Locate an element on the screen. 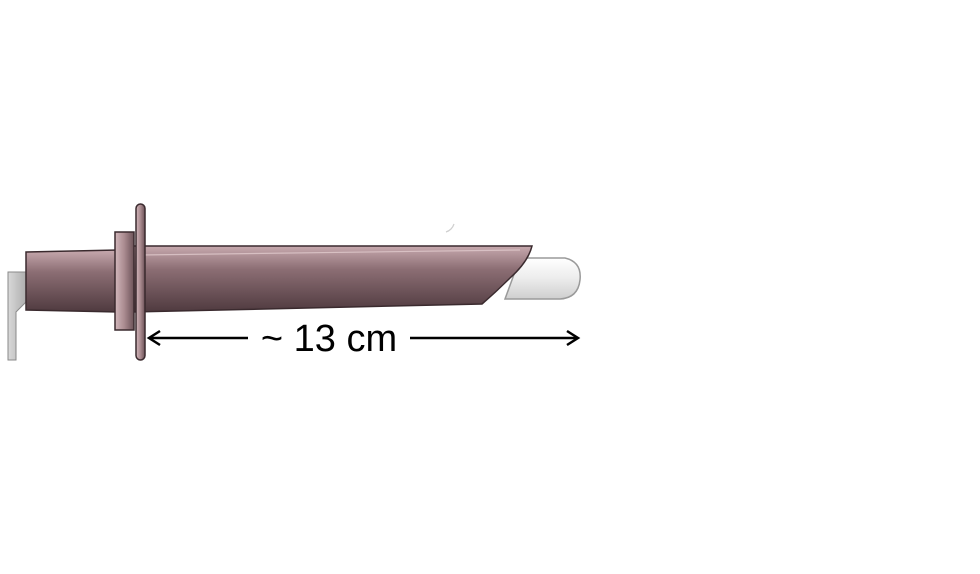 The height and width of the screenshot is (574, 980). barrel-collar is located at coordinates (124, 281).